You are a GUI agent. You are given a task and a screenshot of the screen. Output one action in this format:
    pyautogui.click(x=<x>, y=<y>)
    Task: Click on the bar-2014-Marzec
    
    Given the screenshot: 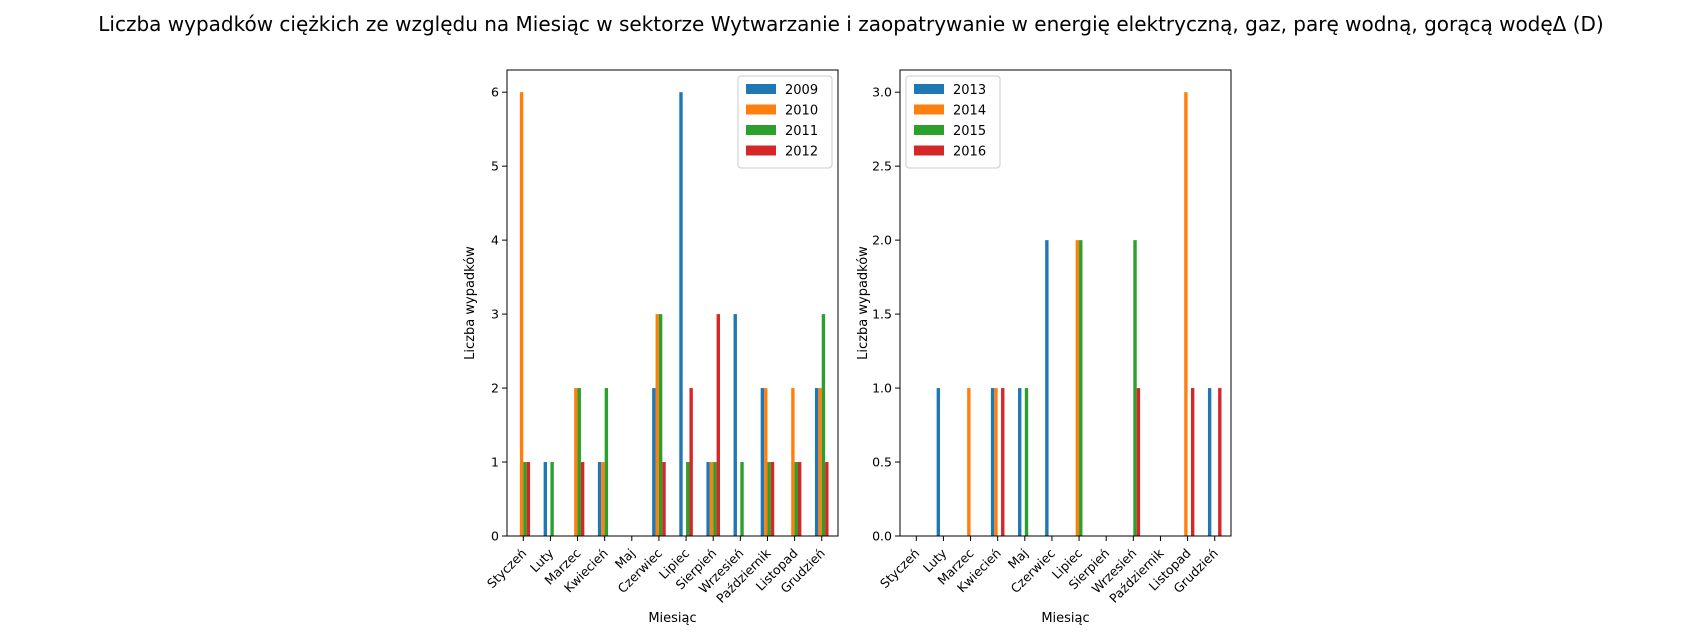 What is the action you would take?
    pyautogui.click(x=969, y=462)
    